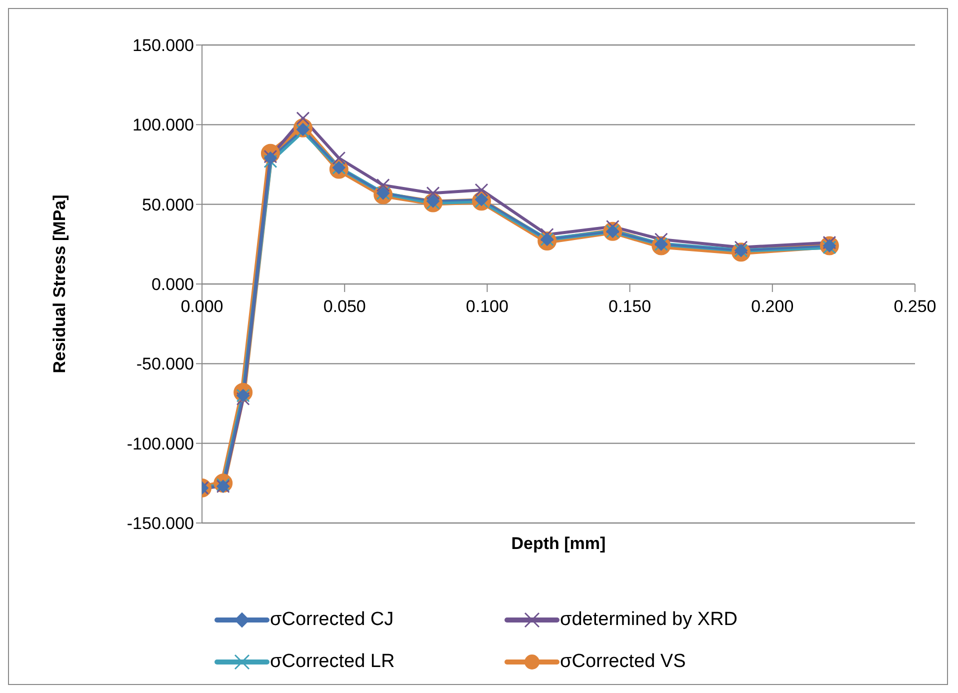  I want to click on x-tick-label: 0.200, so click(772, 306).